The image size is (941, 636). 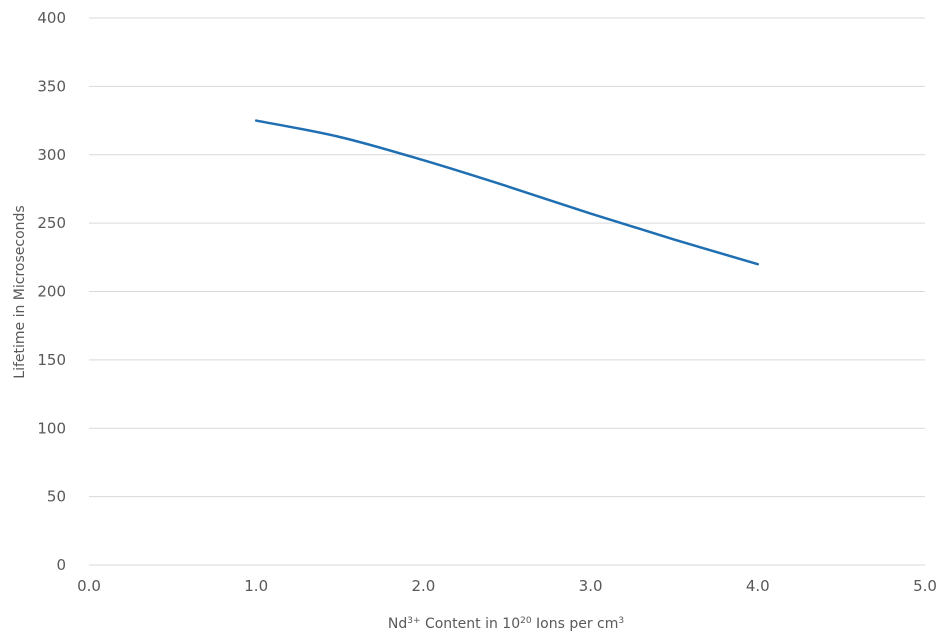 I want to click on series-layer, so click(x=507, y=192).